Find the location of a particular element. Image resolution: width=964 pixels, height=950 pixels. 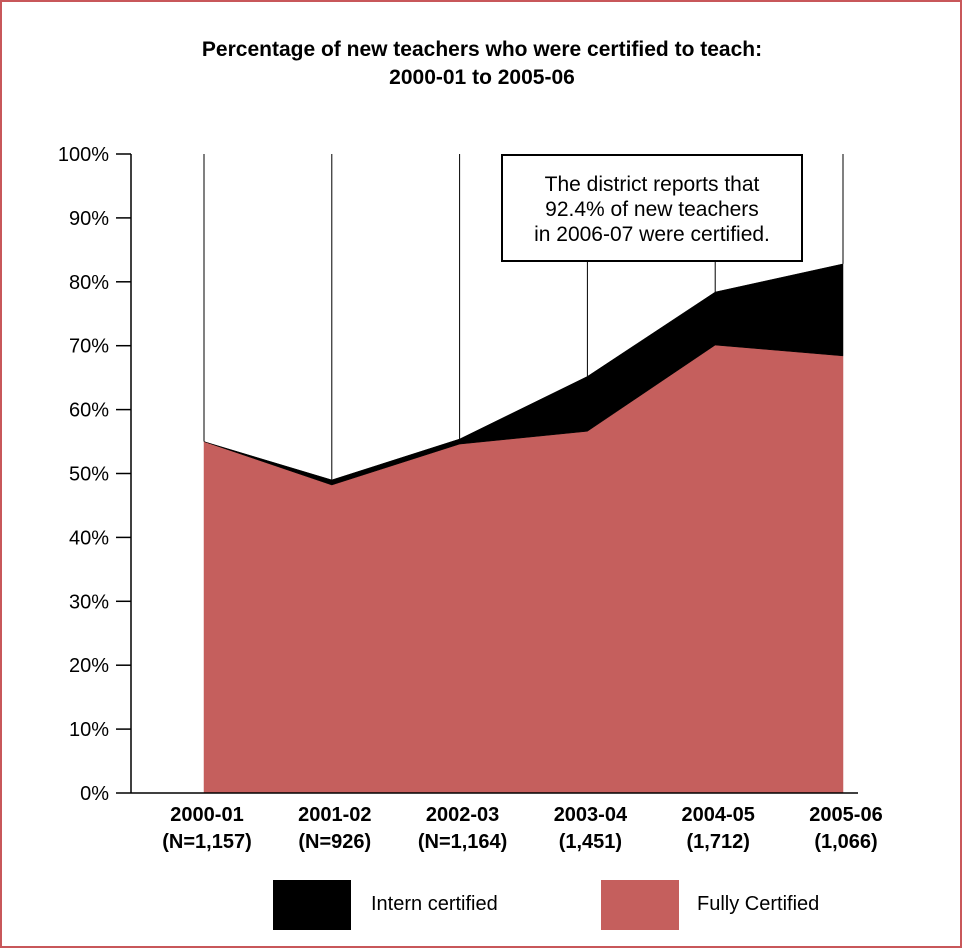

x-tick-sublabel-3: (1,451) is located at coordinates (590, 842).